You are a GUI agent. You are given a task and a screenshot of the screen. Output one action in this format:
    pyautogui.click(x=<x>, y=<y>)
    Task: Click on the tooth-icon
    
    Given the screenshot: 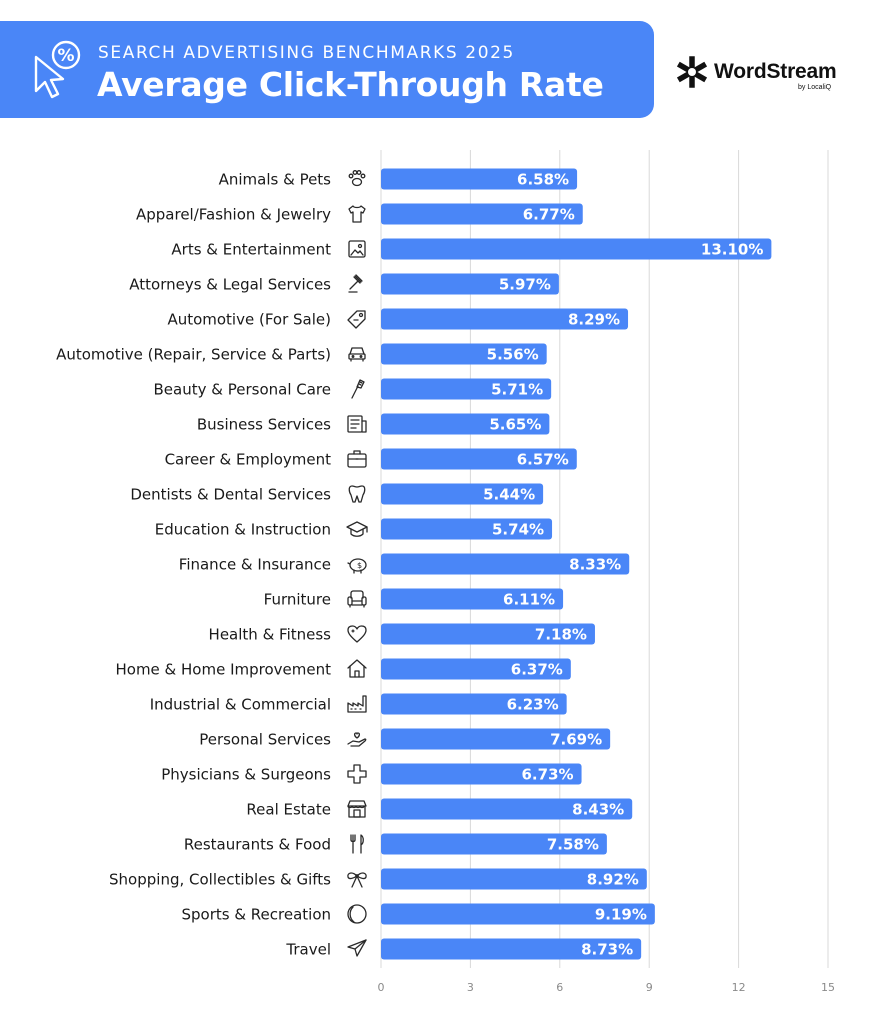 What is the action you would take?
    pyautogui.click(x=357, y=494)
    